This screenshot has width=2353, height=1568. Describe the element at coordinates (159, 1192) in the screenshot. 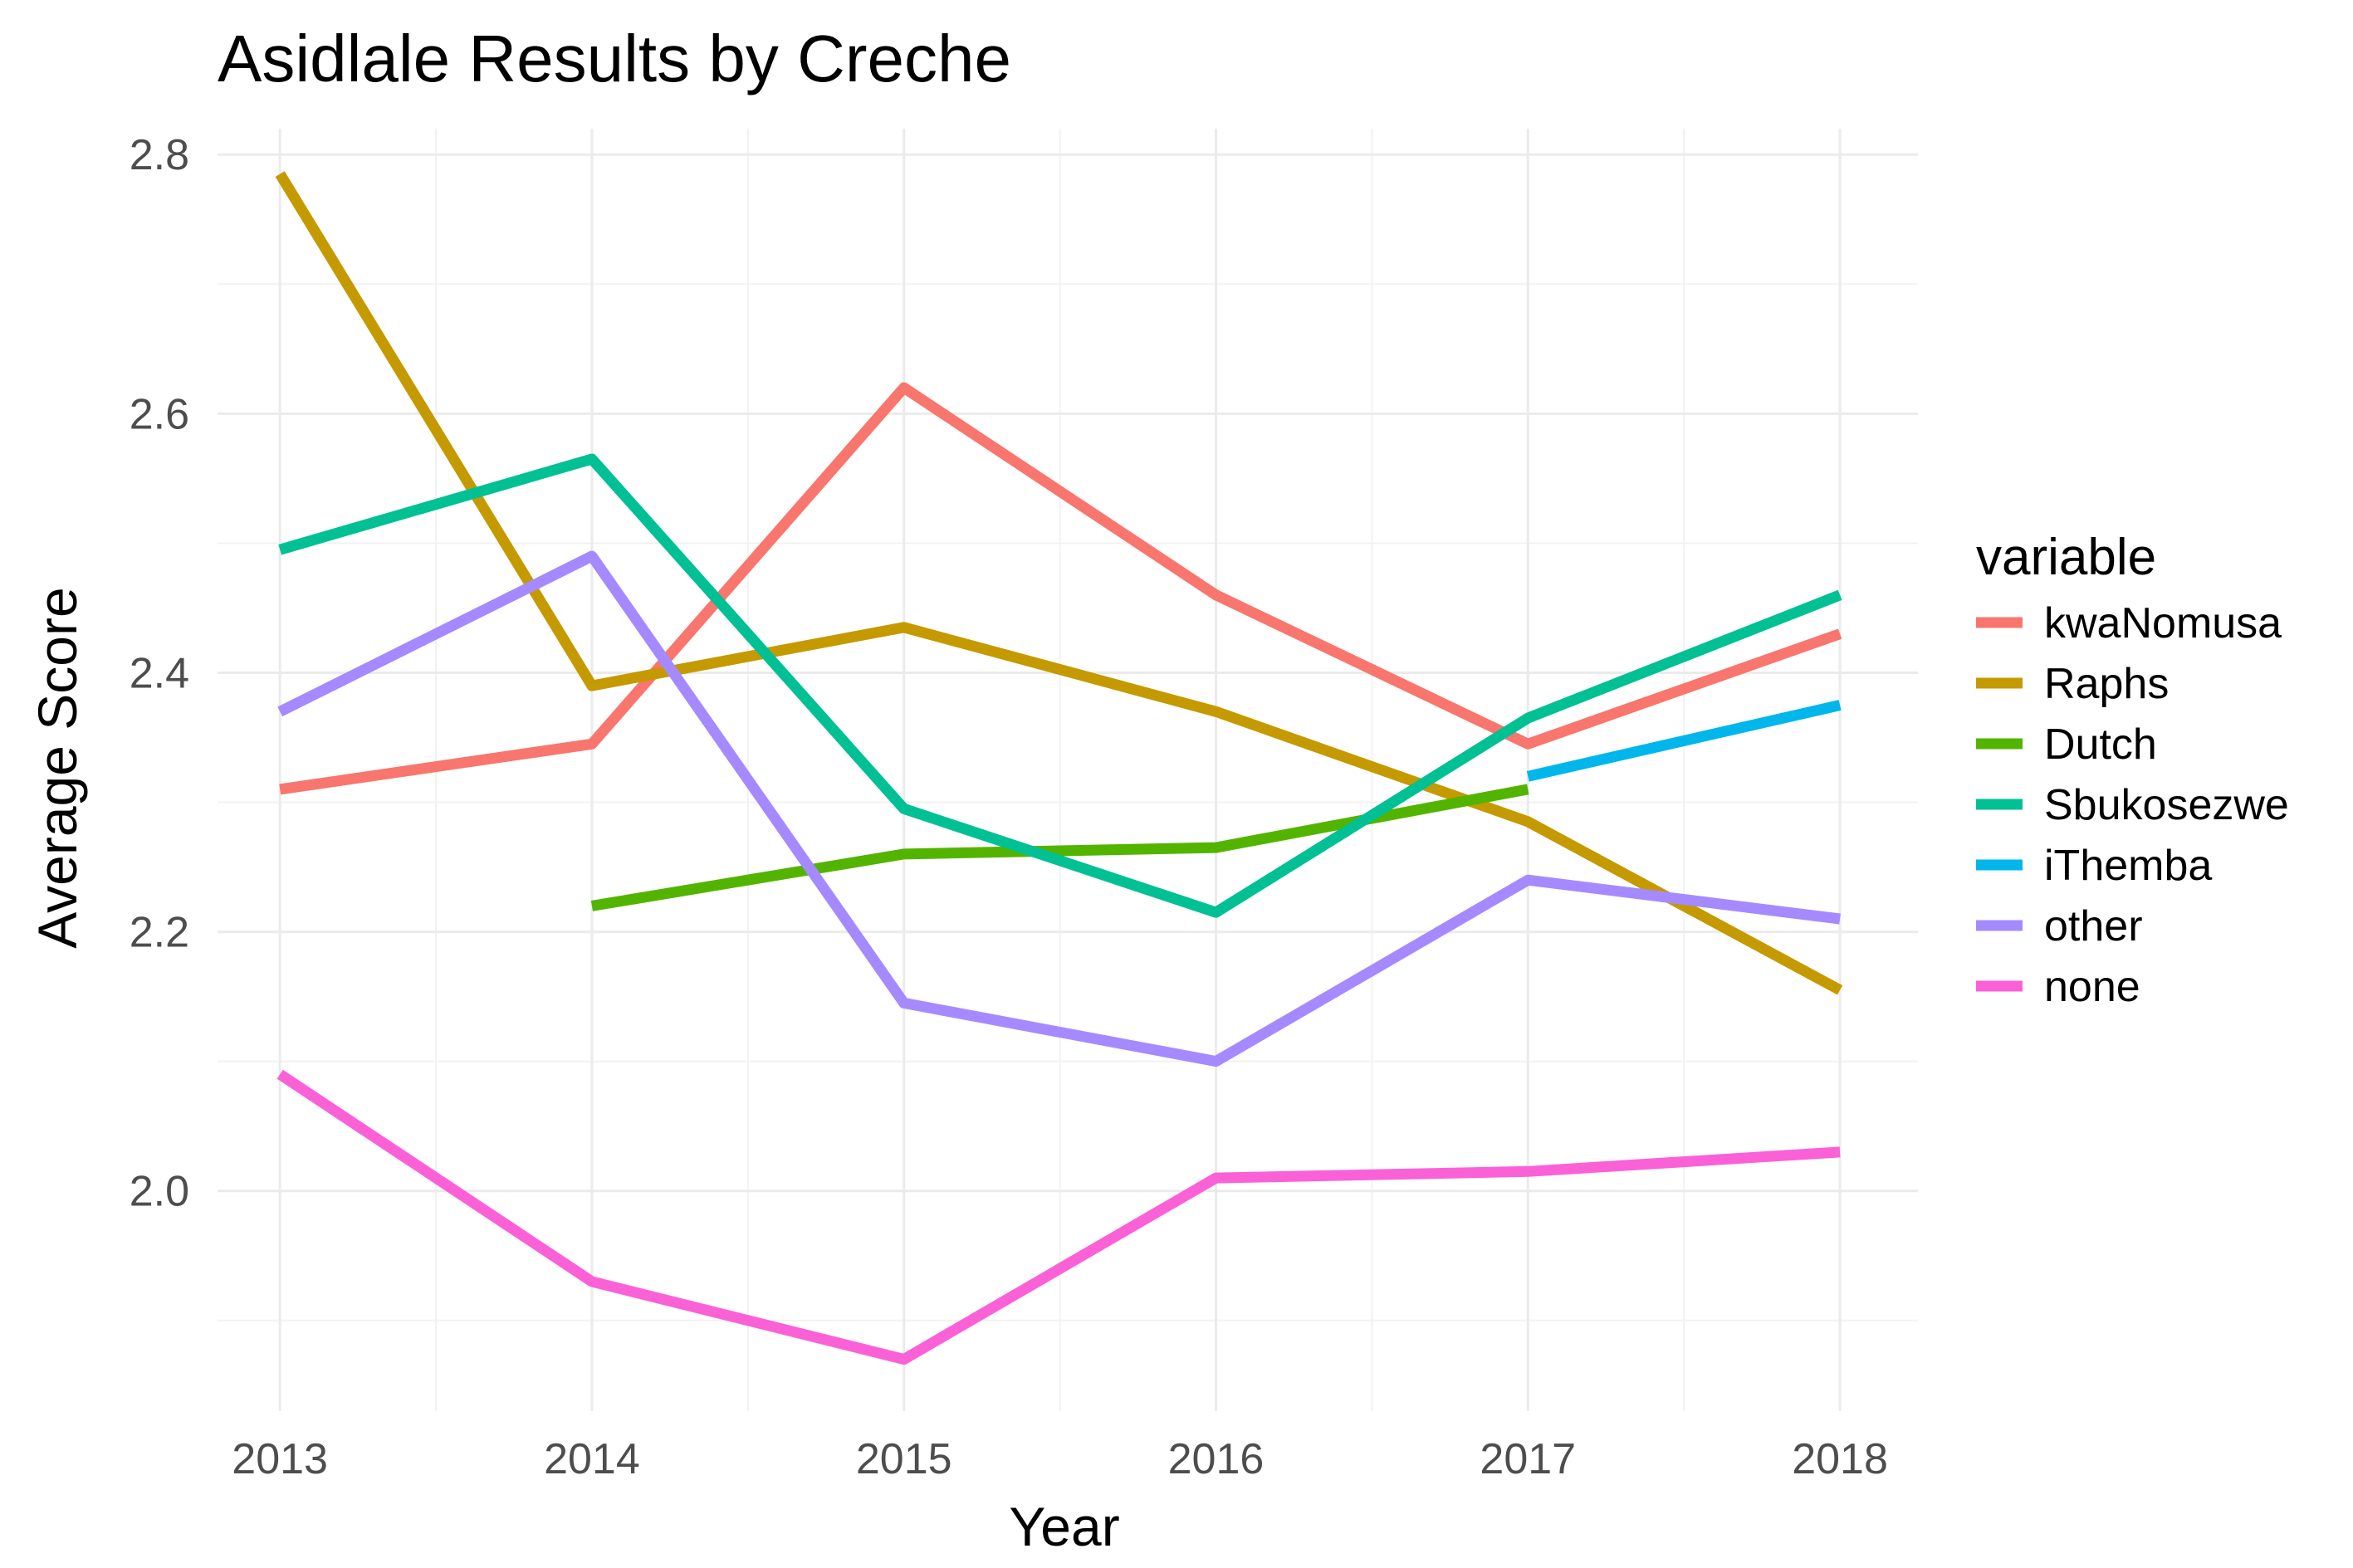

I see `y-tick-label: 2.0` at that location.